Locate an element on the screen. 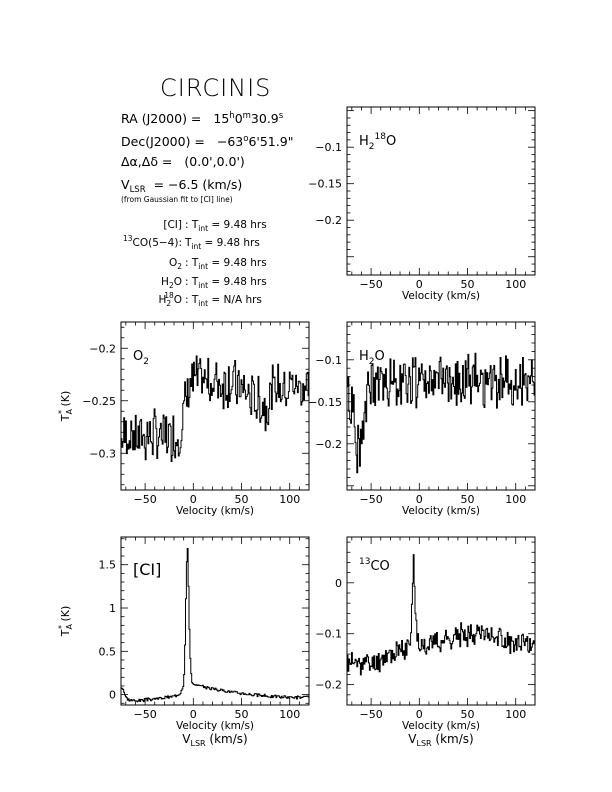 This screenshot has width=612, height=792. species-label: O2 is located at coordinates (141, 358).